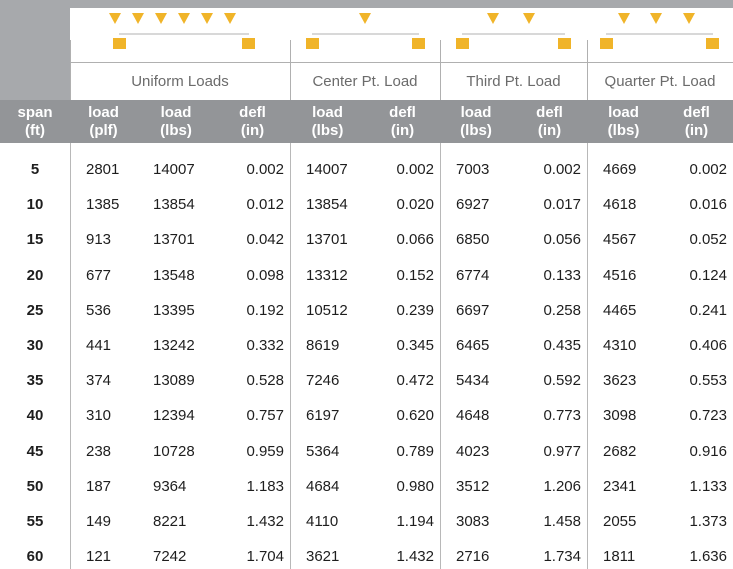 This screenshot has width=733, height=569. Describe the element at coordinates (562, 451) in the screenshot. I see `data-cell: 0.977` at that location.